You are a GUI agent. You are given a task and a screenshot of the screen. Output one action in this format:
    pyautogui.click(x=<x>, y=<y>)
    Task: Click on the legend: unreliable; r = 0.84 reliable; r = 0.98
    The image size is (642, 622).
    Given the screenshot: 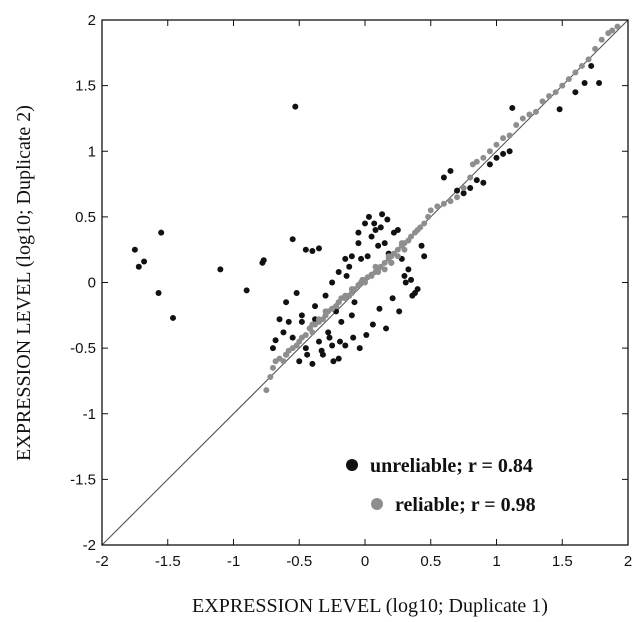 What is the action you would take?
    pyautogui.click(x=441, y=485)
    